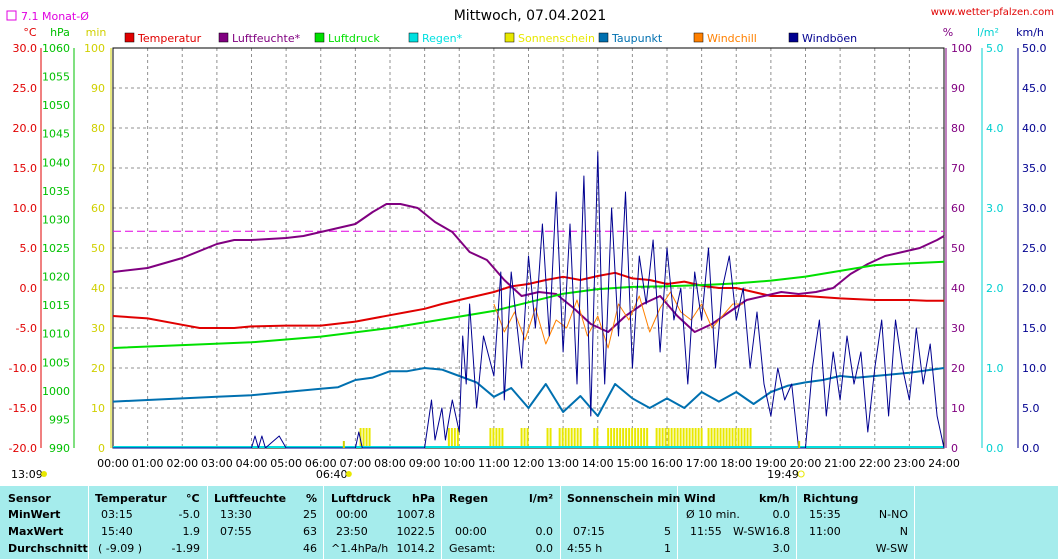  Describe the element at coordinates (59, 448) in the screenshot. I see `tick-label-press: 990` at that location.